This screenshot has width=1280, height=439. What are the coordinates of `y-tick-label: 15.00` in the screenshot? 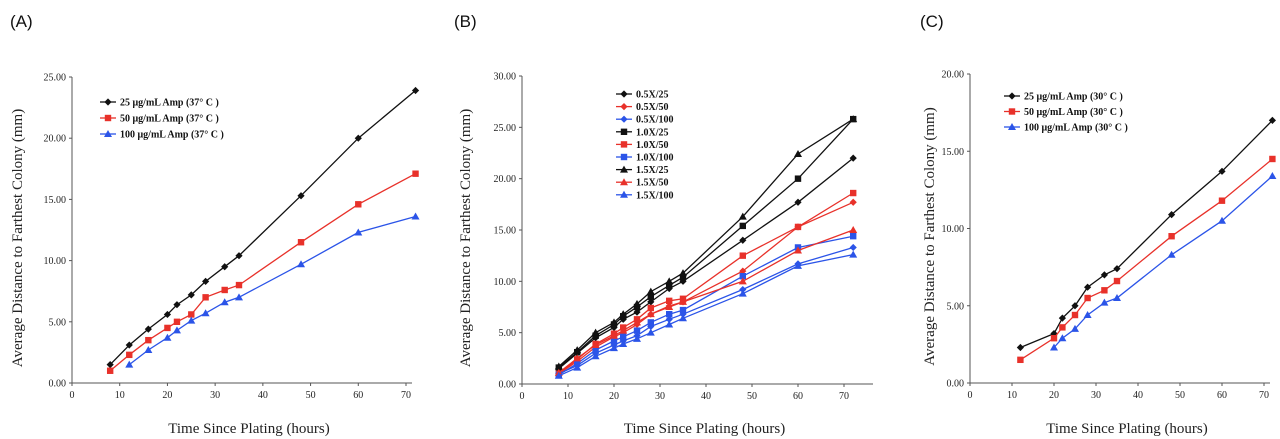 It's located at (55, 200).